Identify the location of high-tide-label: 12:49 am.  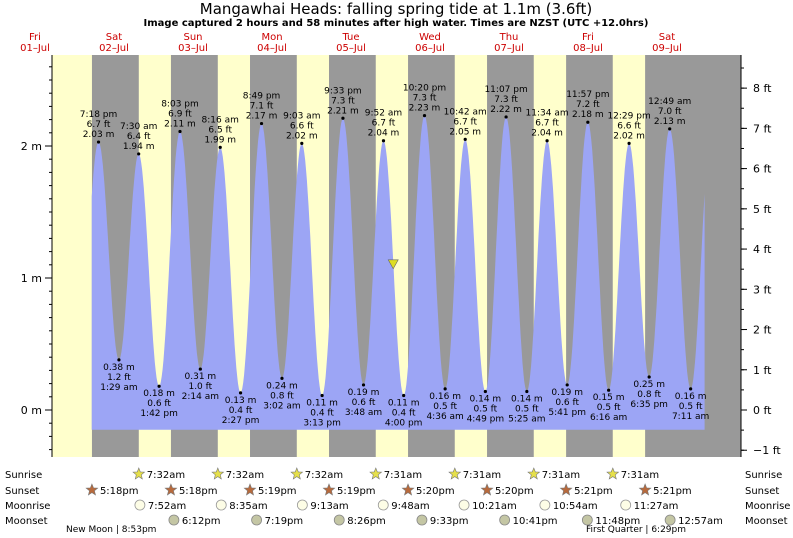
(669, 102).